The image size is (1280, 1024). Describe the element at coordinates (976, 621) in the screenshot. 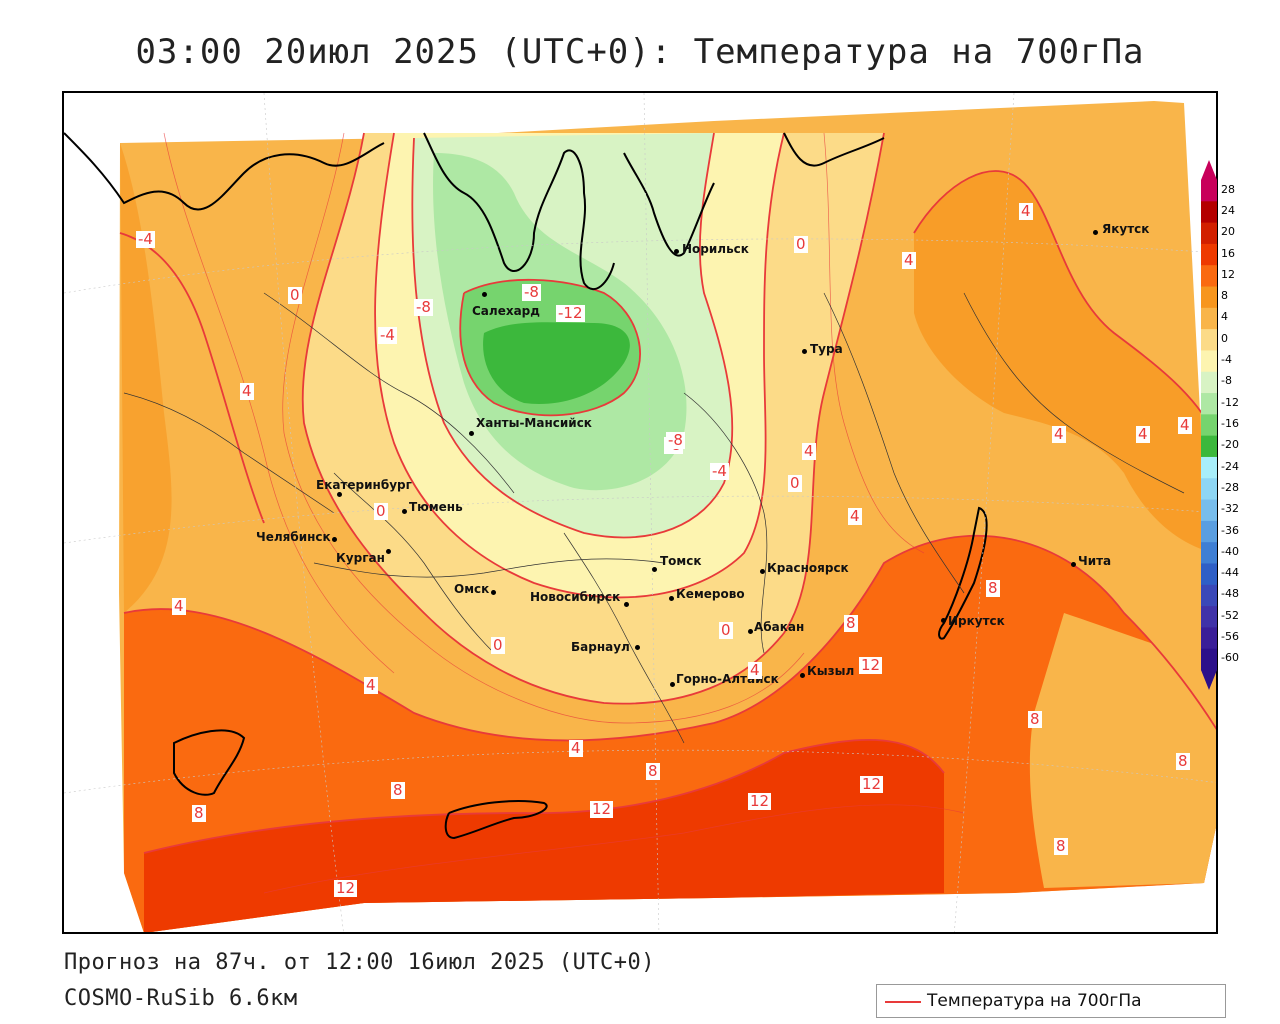

I see `city-label-irkutsk: Иркутск` at that location.